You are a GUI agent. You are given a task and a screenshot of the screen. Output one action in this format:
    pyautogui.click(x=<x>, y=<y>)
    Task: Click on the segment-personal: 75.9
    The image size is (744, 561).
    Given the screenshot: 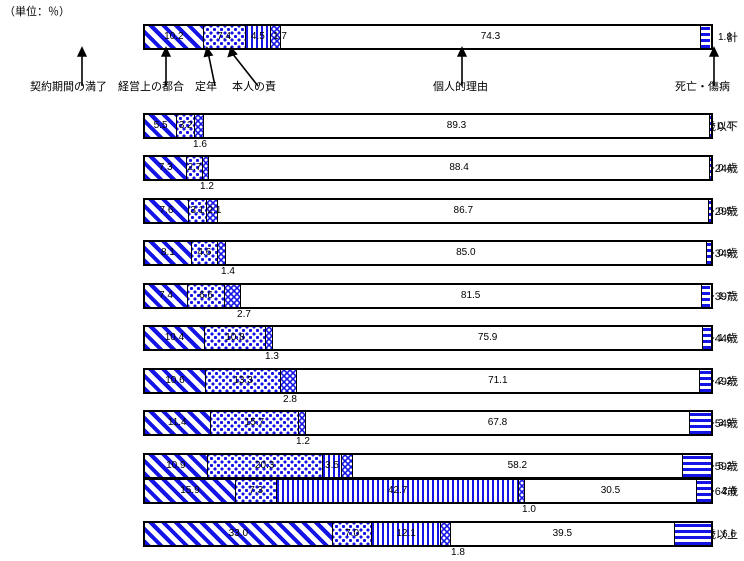 What is the action you would take?
    pyautogui.click(x=487, y=338)
    